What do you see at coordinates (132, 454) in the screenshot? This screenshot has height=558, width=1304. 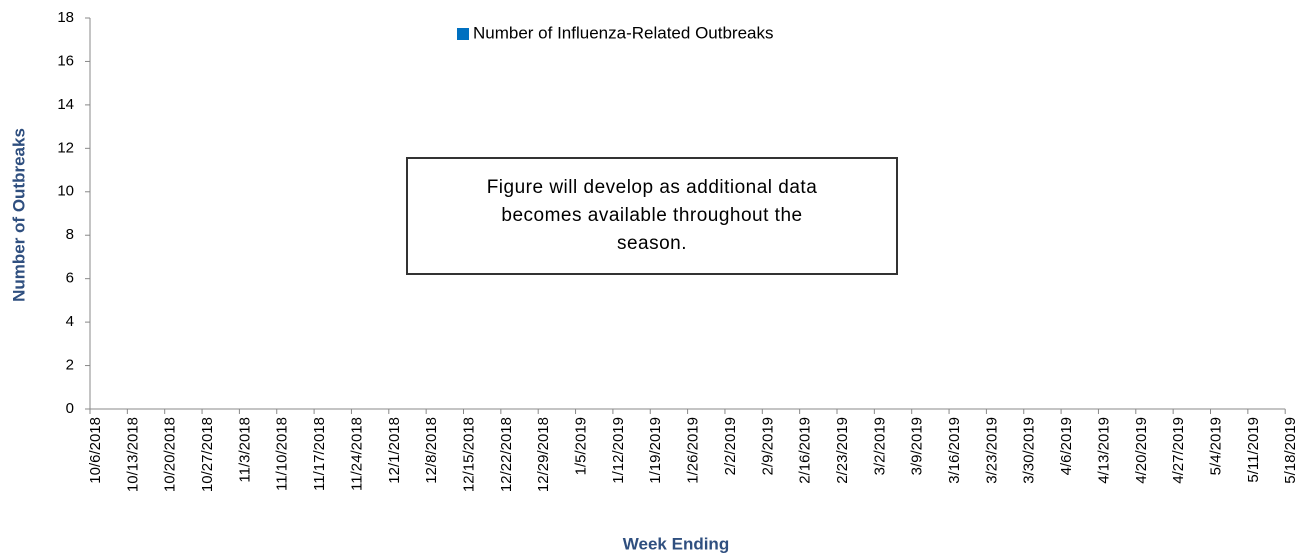 I see `x-tick-label: 10/13/2018` at bounding box center [132, 454].